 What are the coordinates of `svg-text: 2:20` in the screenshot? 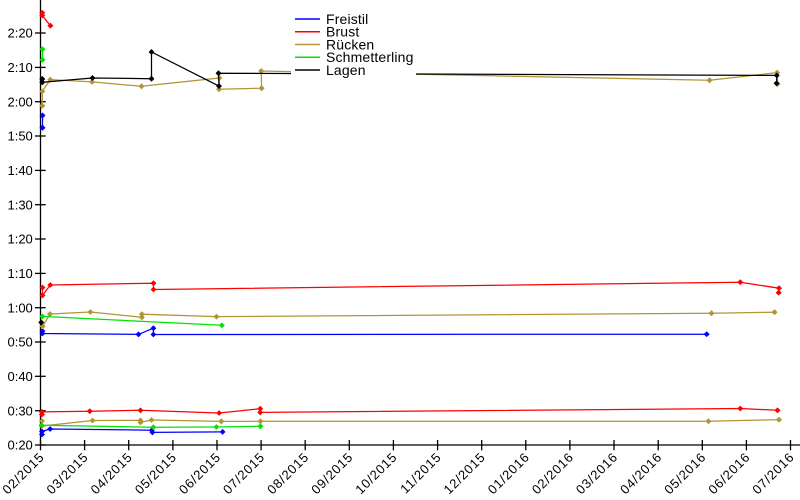 It's located at (19, 33).